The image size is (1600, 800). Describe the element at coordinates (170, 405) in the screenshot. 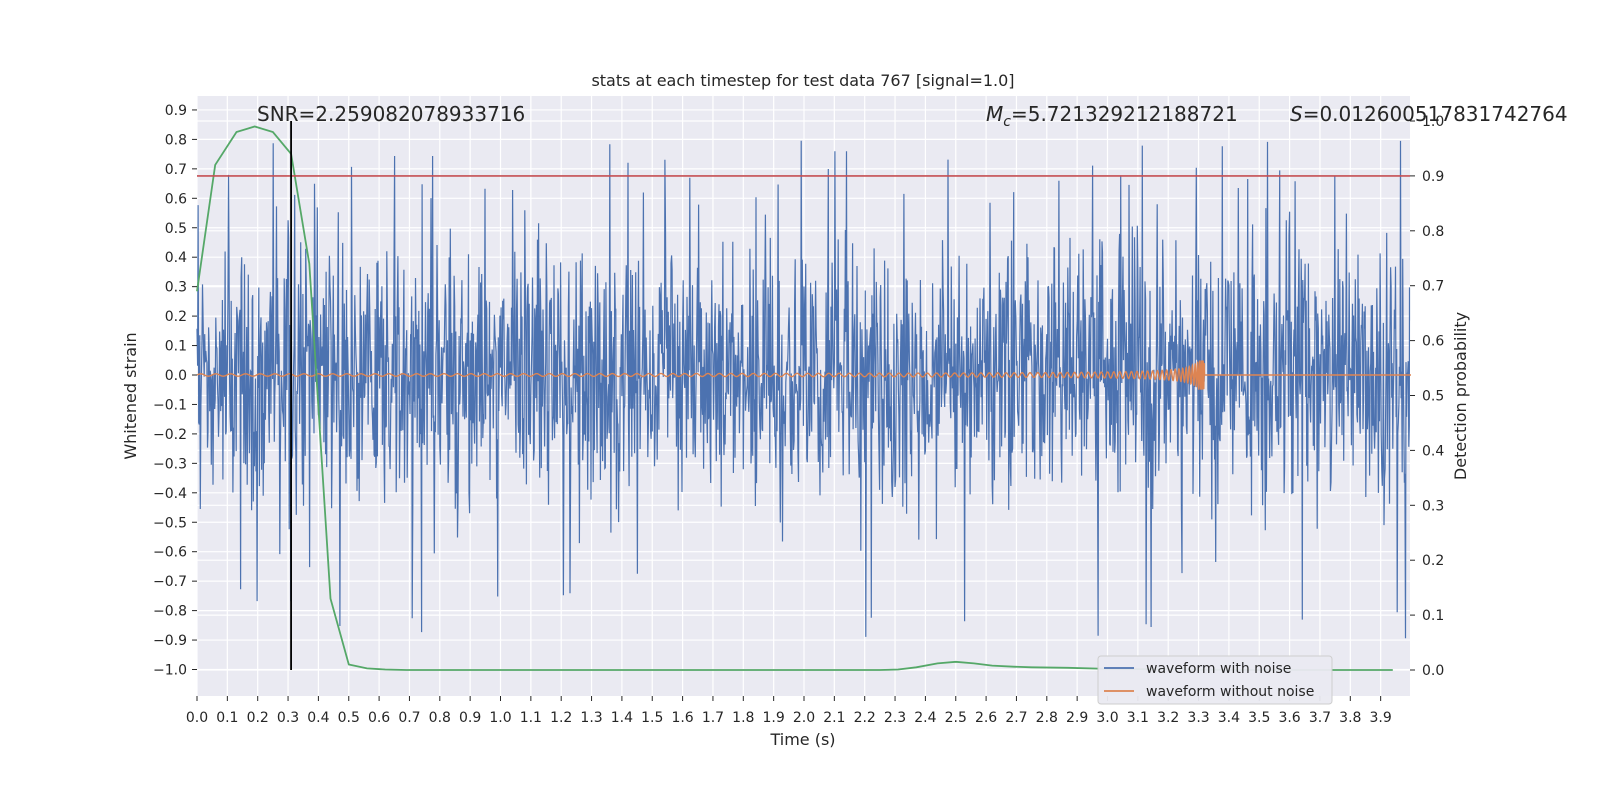

I see `y-tick-label: −0.1` at that location.